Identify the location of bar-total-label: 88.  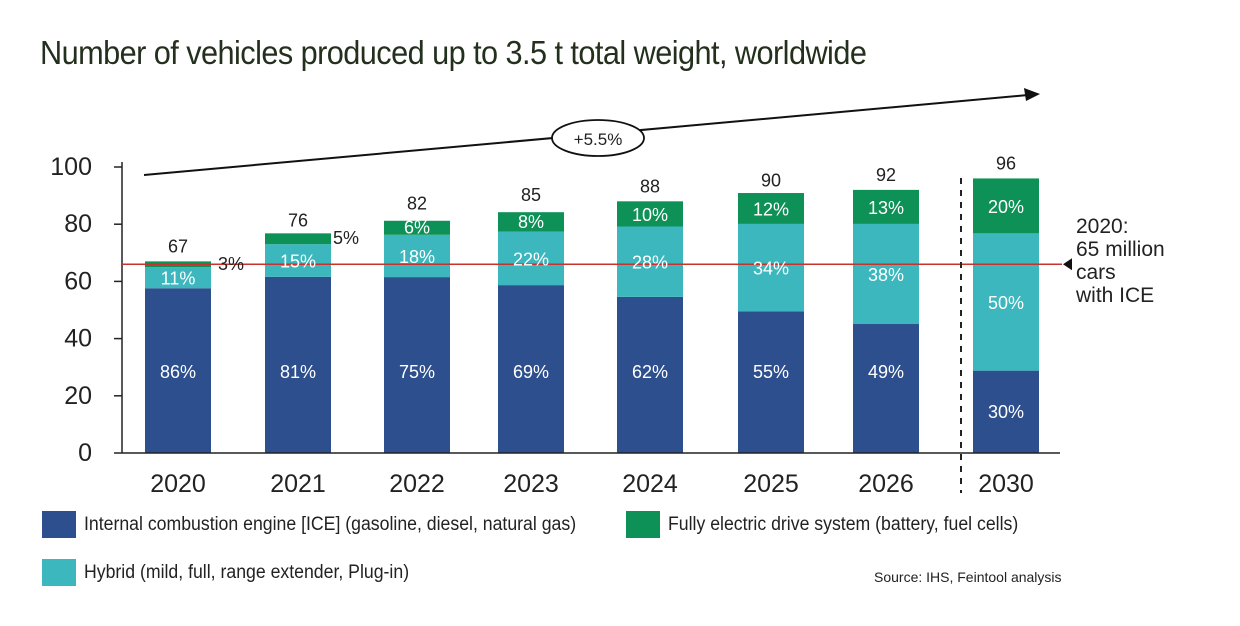
(650, 186).